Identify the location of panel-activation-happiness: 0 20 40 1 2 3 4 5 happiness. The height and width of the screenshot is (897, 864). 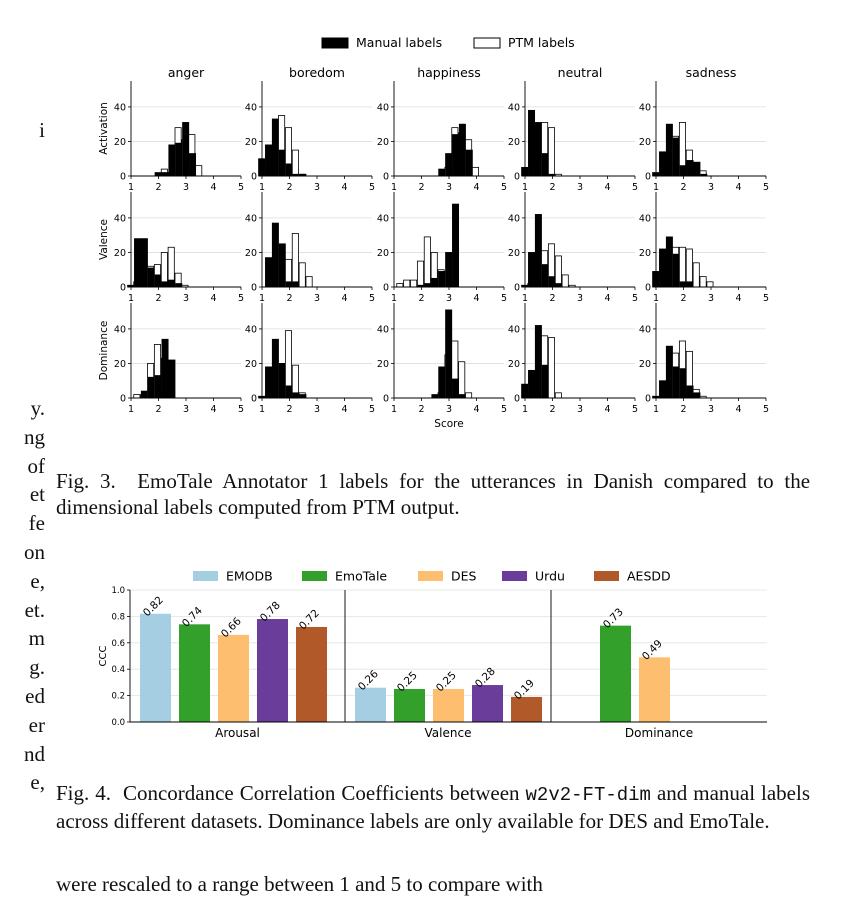
(442, 129).